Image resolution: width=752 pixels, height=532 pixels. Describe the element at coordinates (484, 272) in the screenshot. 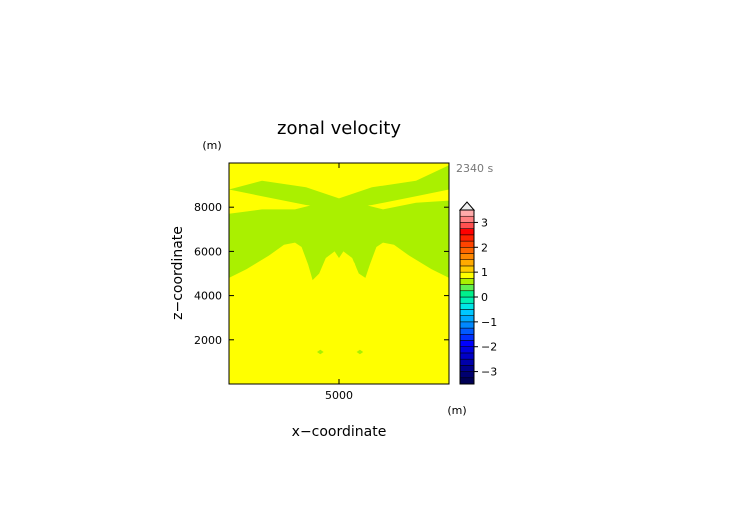

I see `colorbar-label: 1` at that location.